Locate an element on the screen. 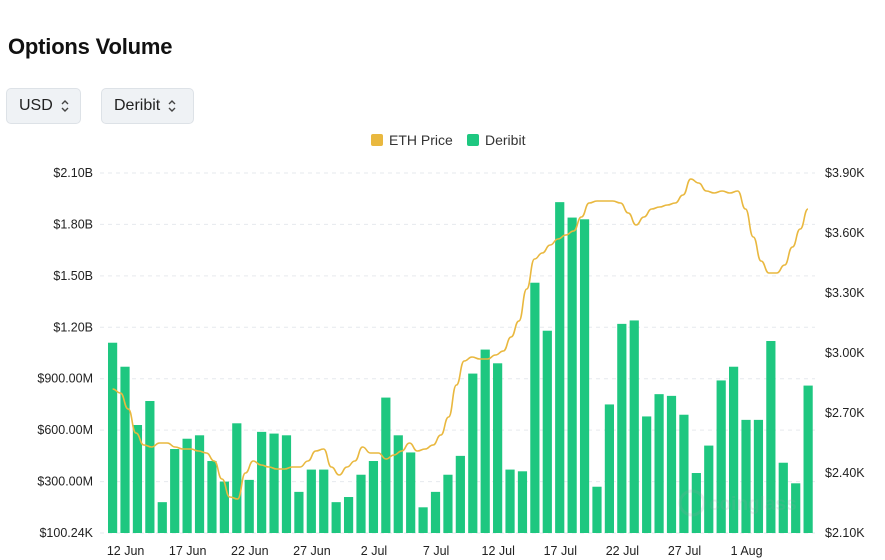 The image size is (885, 560). y-right-tick-label: $3.60K is located at coordinates (845, 233).